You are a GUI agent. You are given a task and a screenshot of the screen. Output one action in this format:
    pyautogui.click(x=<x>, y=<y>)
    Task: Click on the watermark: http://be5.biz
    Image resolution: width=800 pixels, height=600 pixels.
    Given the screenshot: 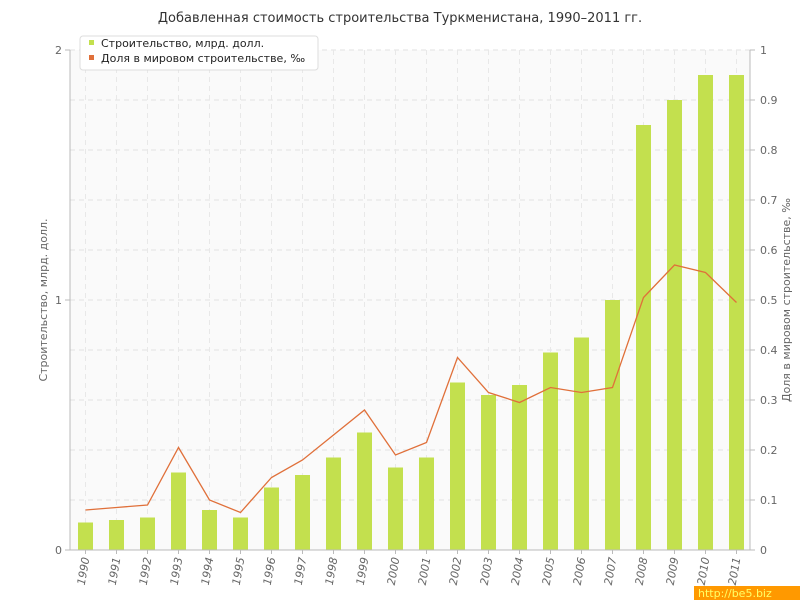 What is the action you would take?
    pyautogui.click(x=735, y=593)
    